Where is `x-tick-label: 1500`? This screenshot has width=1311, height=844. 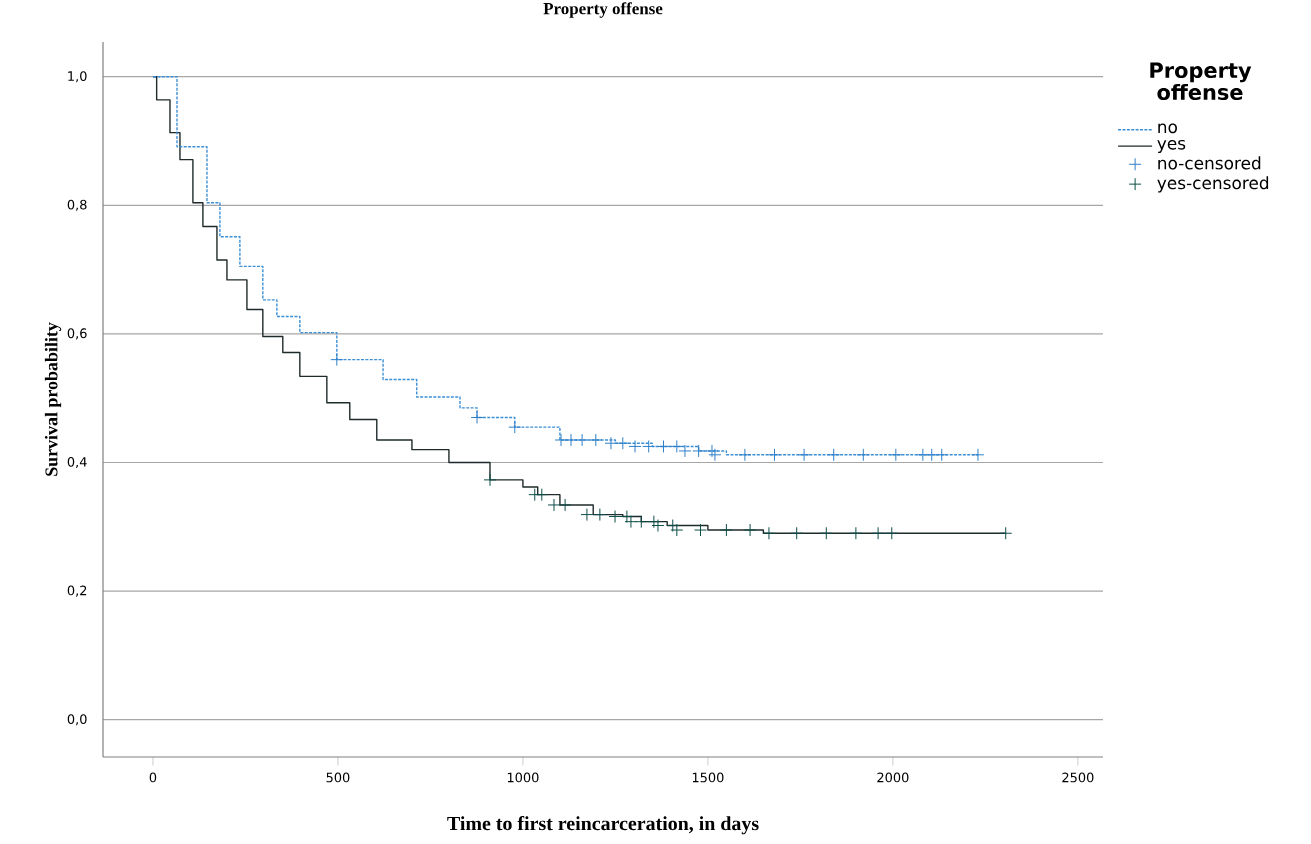 x-tick-label: 1500 is located at coordinates (708, 777).